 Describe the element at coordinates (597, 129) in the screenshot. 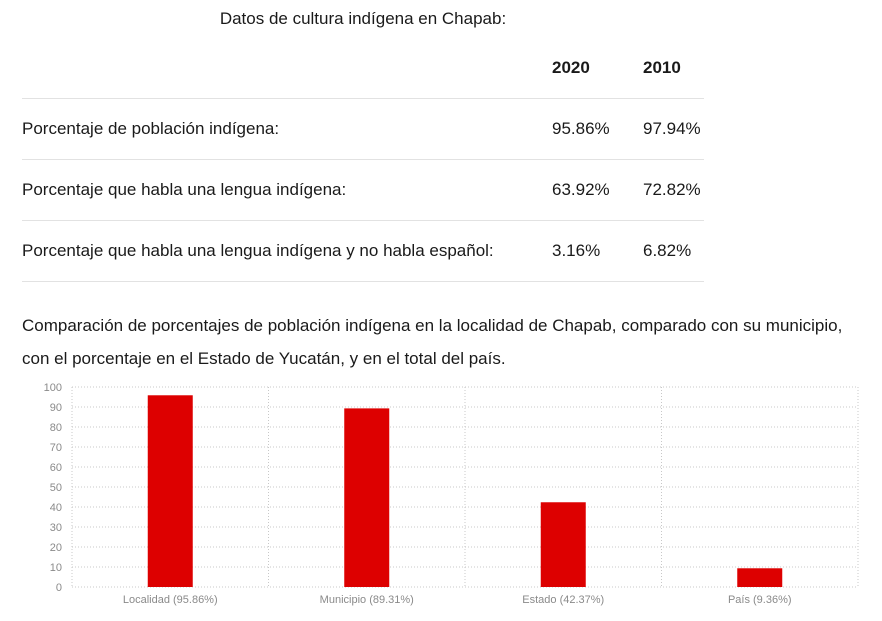

I see `row-value-2020: 95.86%` at that location.